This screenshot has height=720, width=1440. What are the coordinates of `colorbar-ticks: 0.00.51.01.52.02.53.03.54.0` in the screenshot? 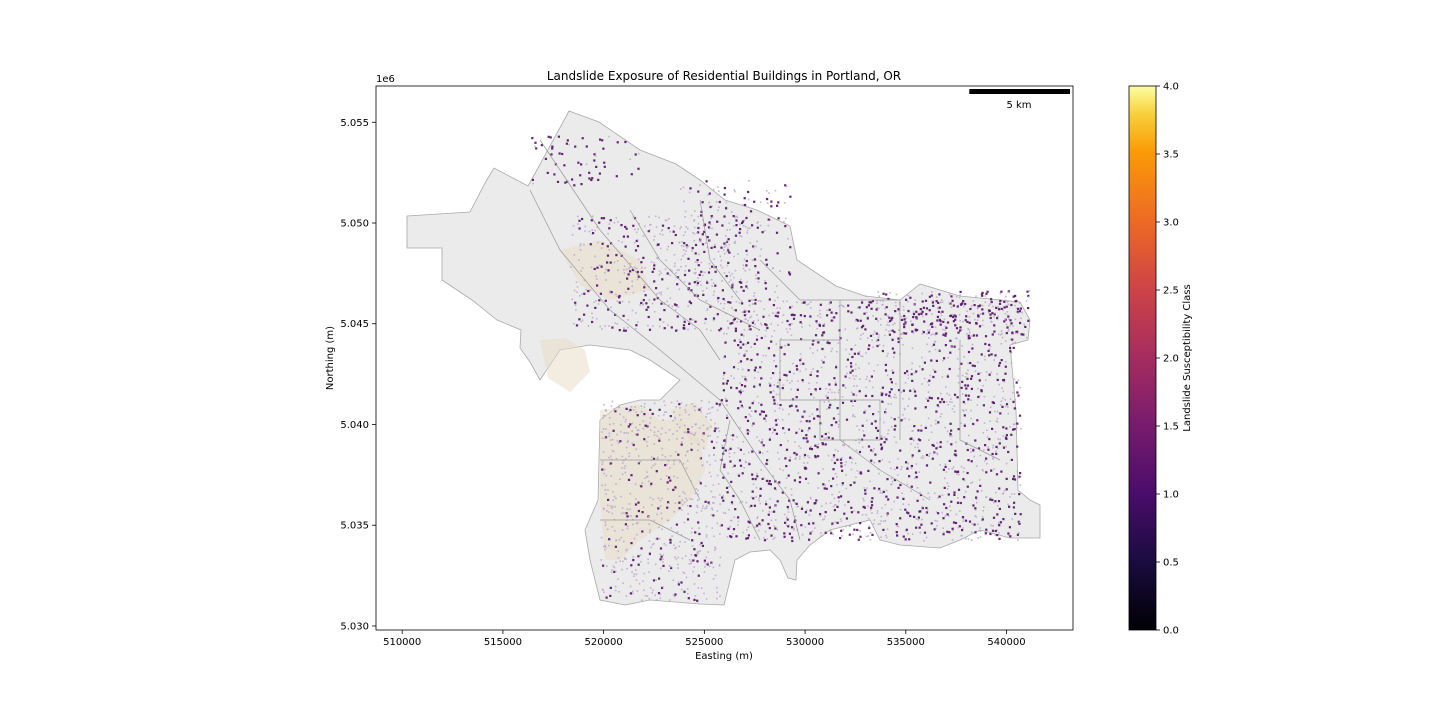 It's located at (1167, 359).